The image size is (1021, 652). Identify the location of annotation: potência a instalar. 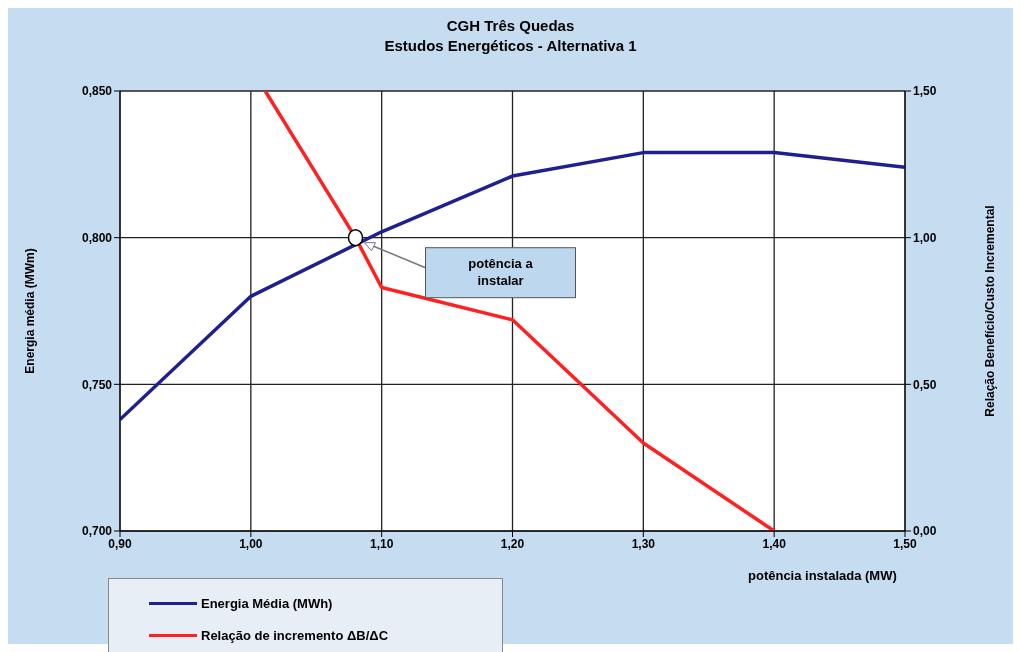
(501, 271).